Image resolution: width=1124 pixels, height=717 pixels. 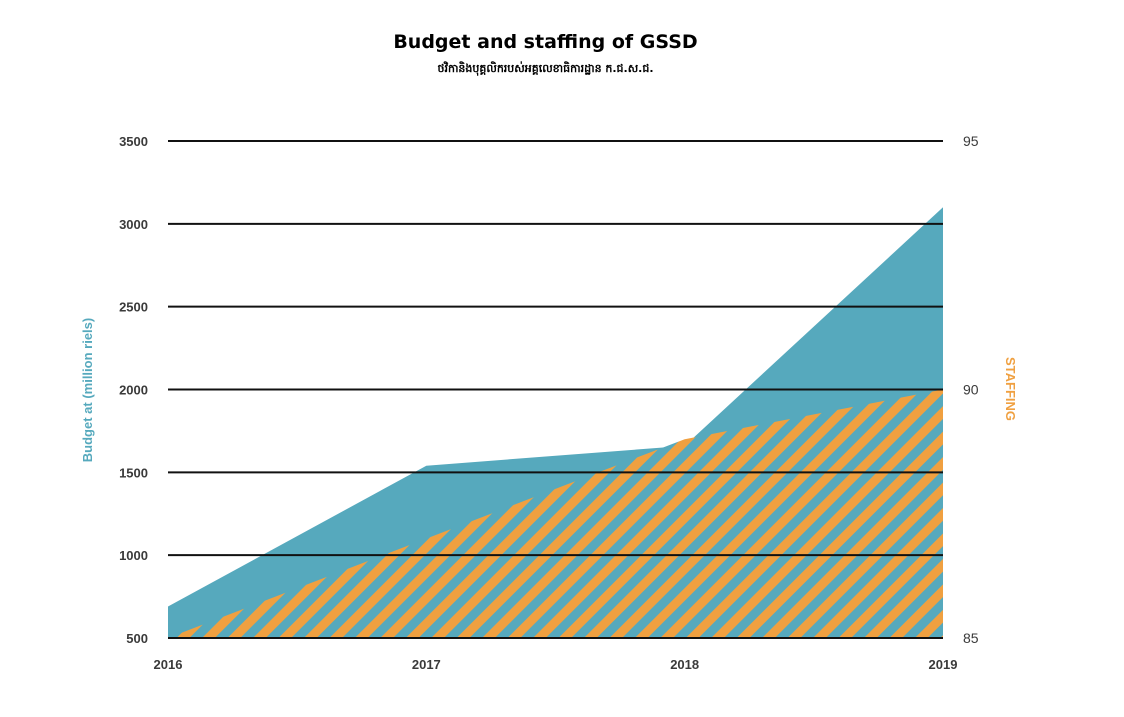 I want to click on left-tick-label: 3000, so click(x=133, y=224).